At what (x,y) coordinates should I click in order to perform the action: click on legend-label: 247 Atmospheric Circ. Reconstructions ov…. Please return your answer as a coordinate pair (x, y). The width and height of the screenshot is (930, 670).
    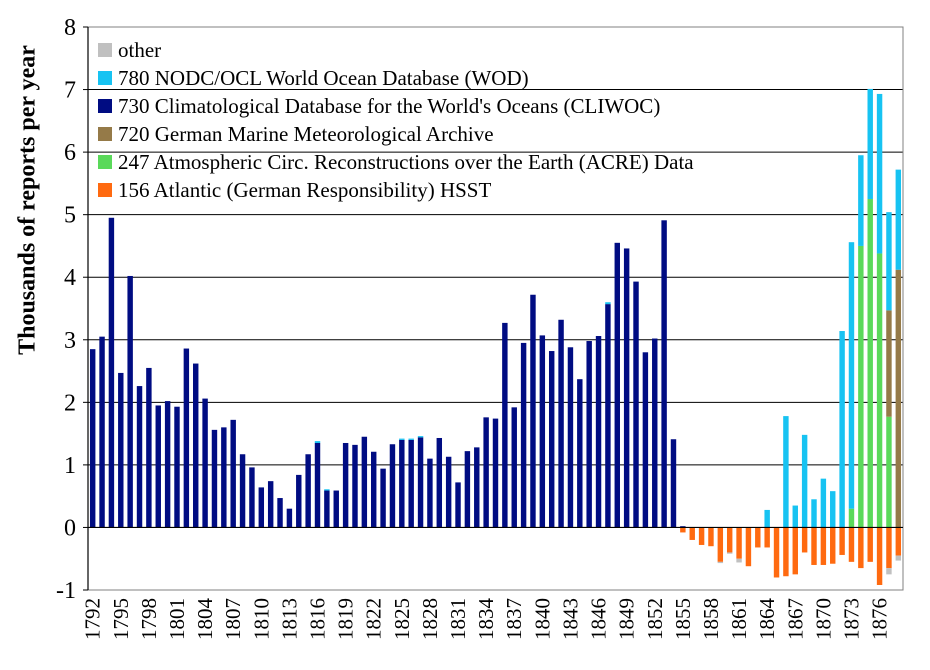
    Looking at the image, I should click on (406, 162).